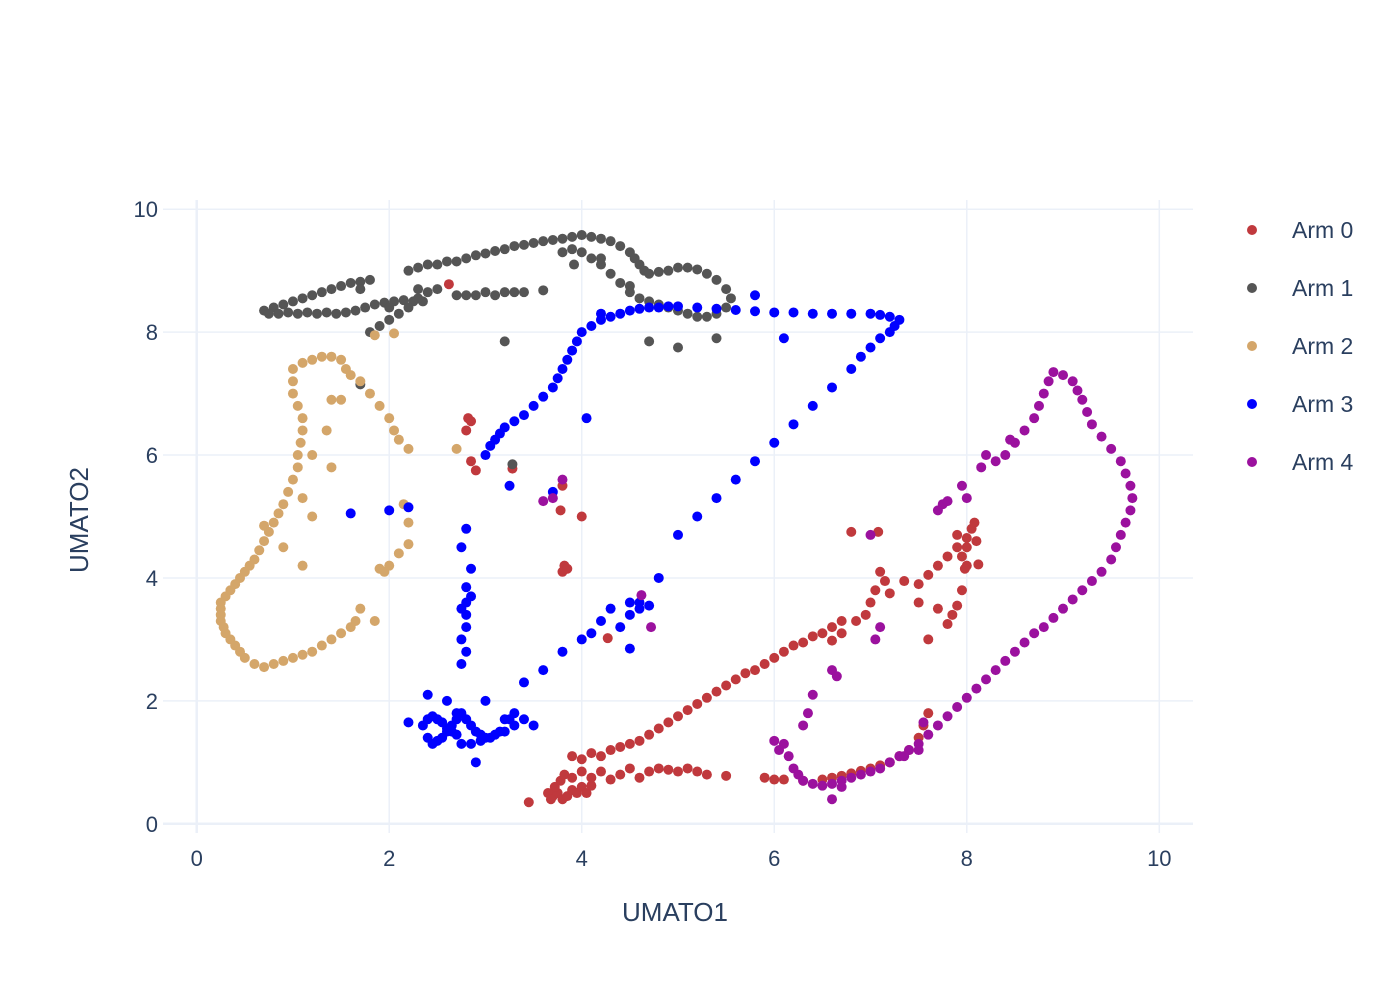 The height and width of the screenshot is (1000, 1400). What do you see at coordinates (1300, 288) in the screenshot?
I see `legend-item: Arm 1` at bounding box center [1300, 288].